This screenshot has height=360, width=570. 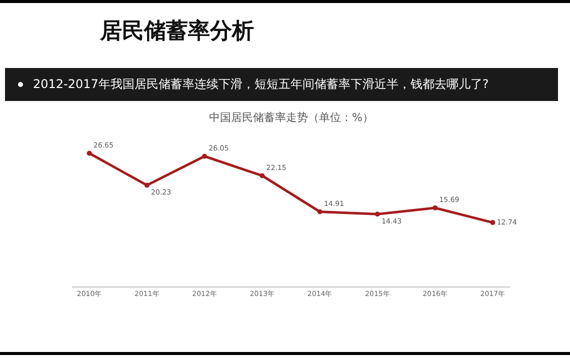 What do you see at coordinates (261, 84) in the screenshot?
I see `chart-subtitle: 2012-2017年我国居民储蓄率连续下滑，短短五年间储蓄率下滑近半，钱都去哪儿了?` at bounding box center [261, 84].